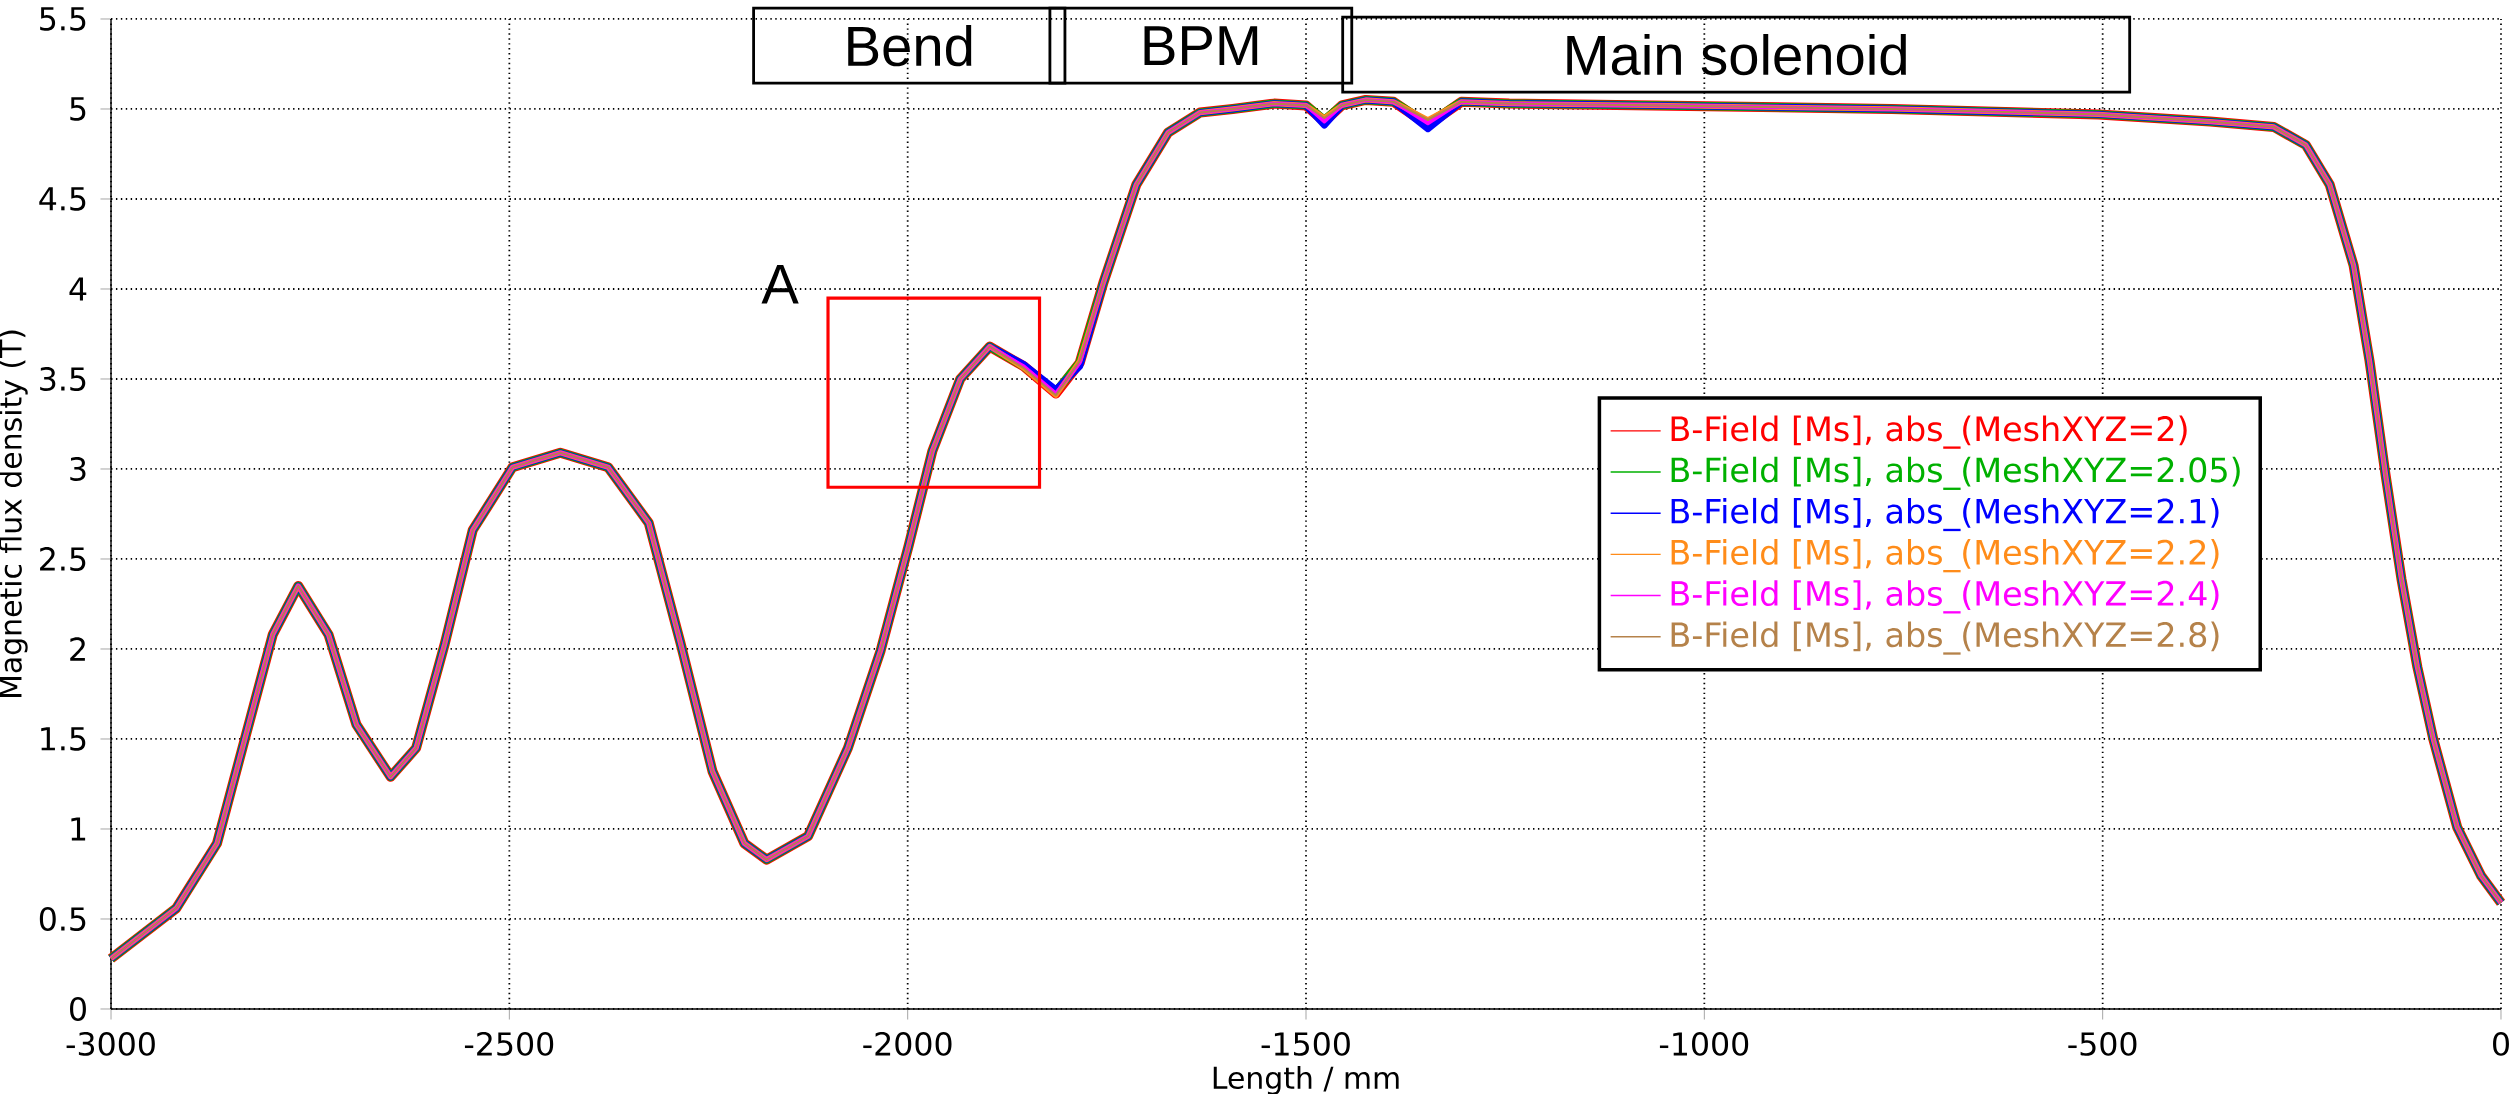 Image resolution: width=2517 pixels, height=1094 pixels. What do you see at coordinates (62, 919) in the screenshot?
I see `y-tick-label: 0.5` at bounding box center [62, 919].